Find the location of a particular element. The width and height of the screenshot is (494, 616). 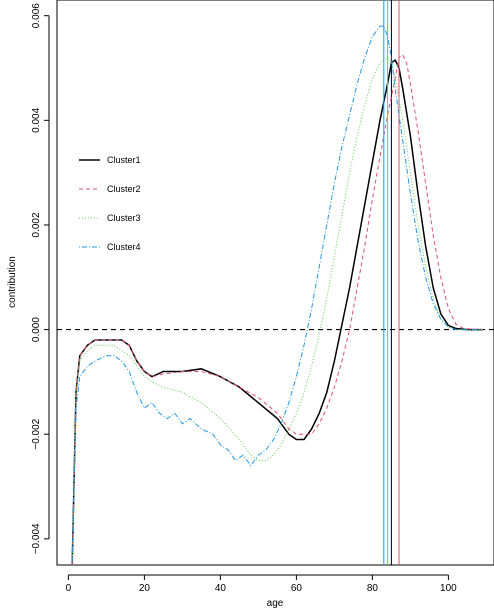

legend-label-1: Cluster1 is located at coordinates (124, 160).